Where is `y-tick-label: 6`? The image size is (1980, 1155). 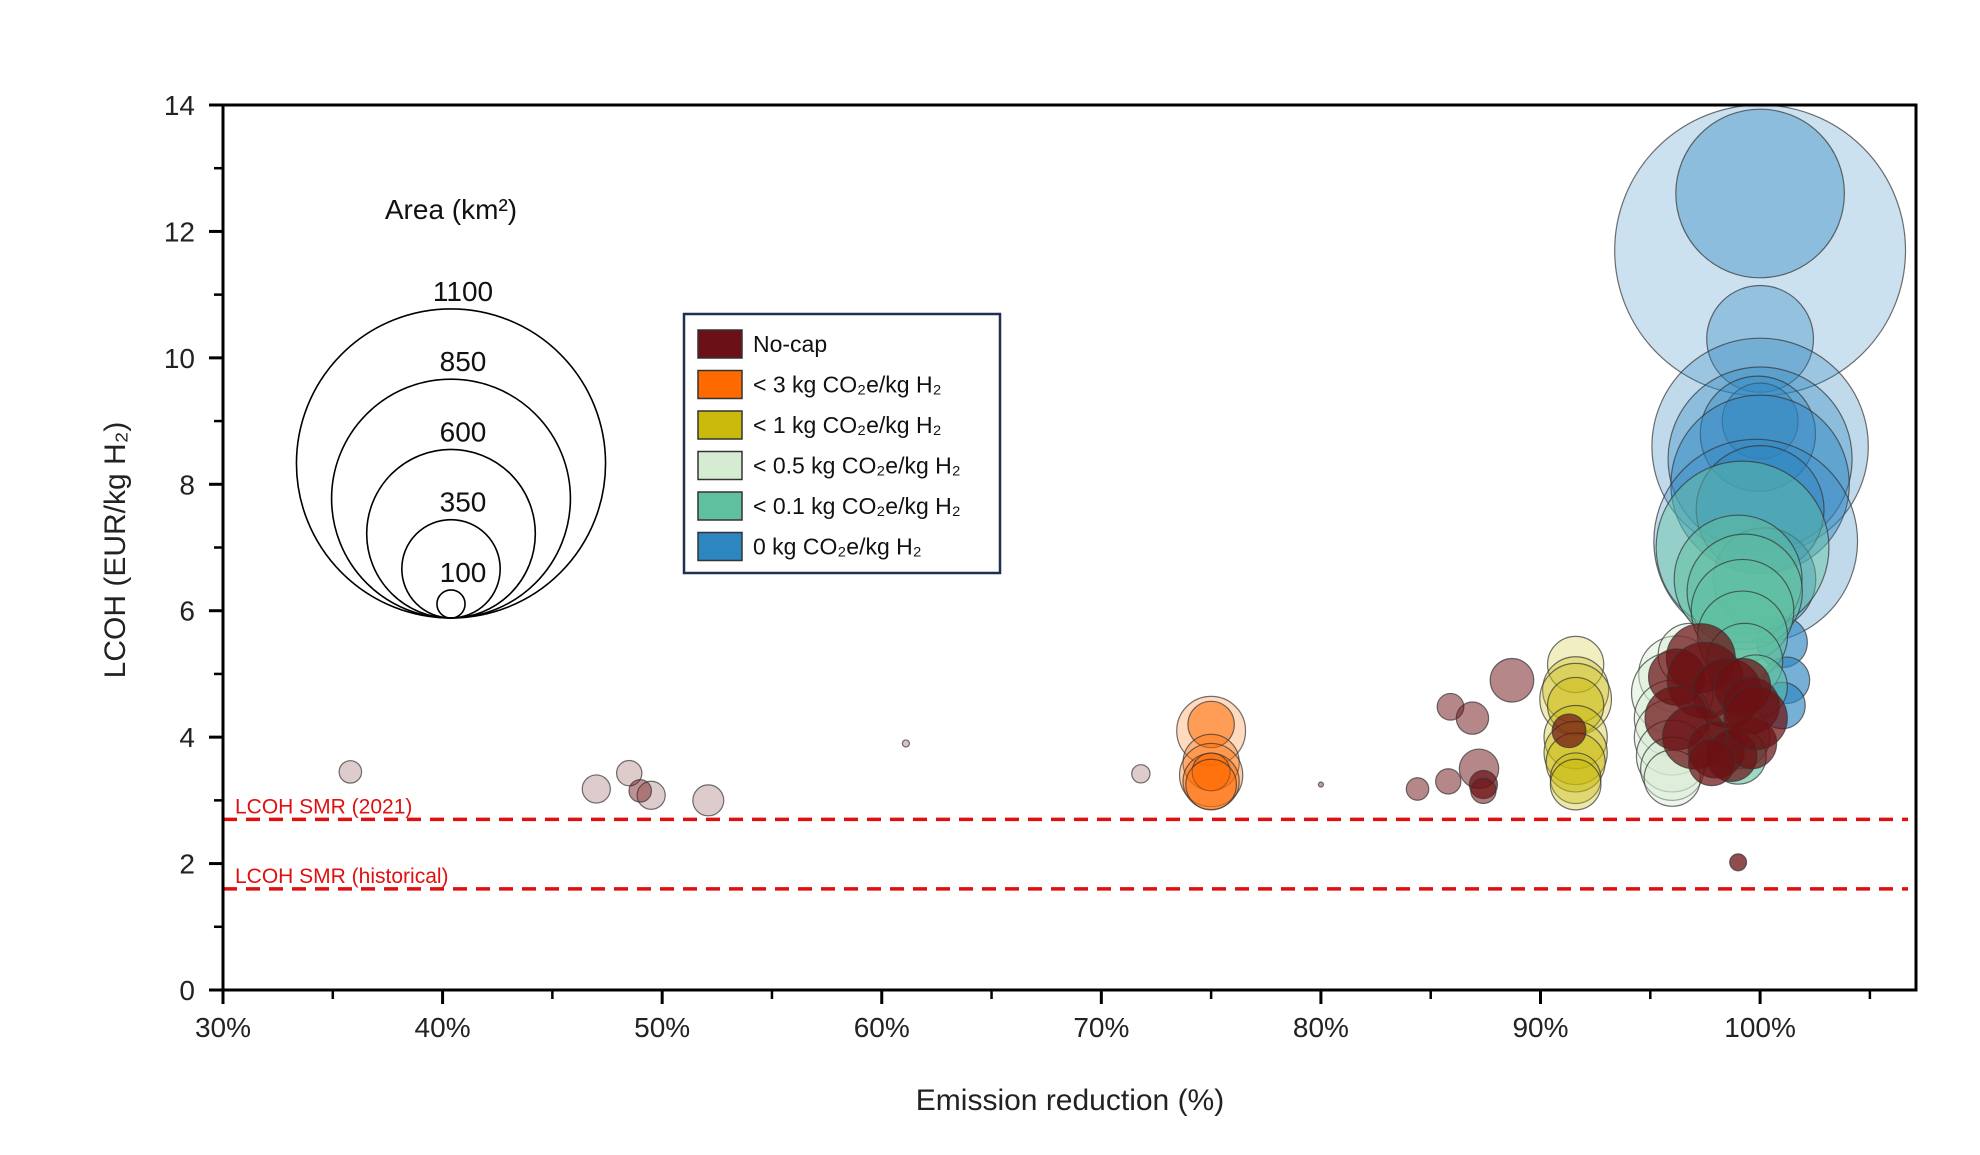 y-tick-label: 6 is located at coordinates (187, 611).